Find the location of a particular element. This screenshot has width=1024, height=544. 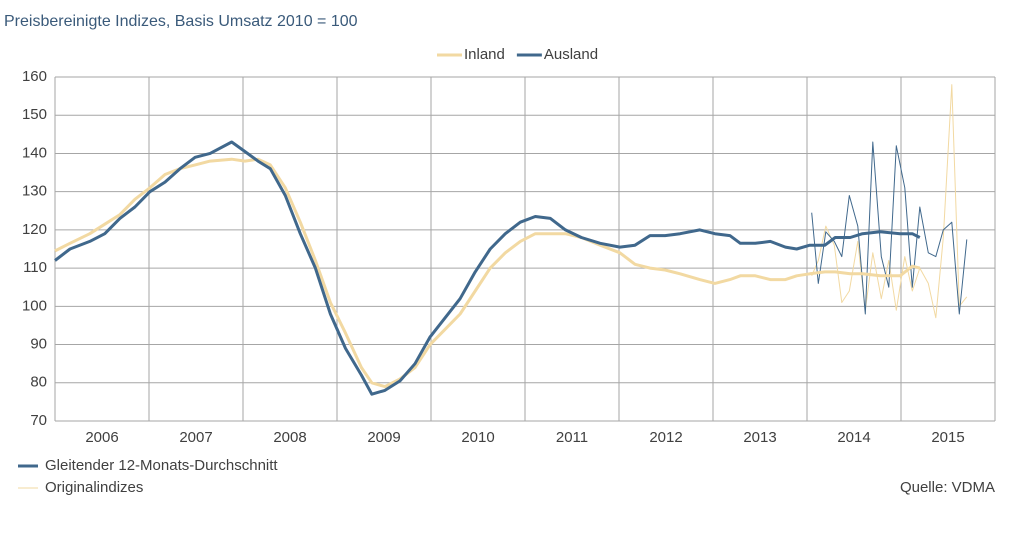

x-tick-label: 2012 is located at coordinates (665, 437).